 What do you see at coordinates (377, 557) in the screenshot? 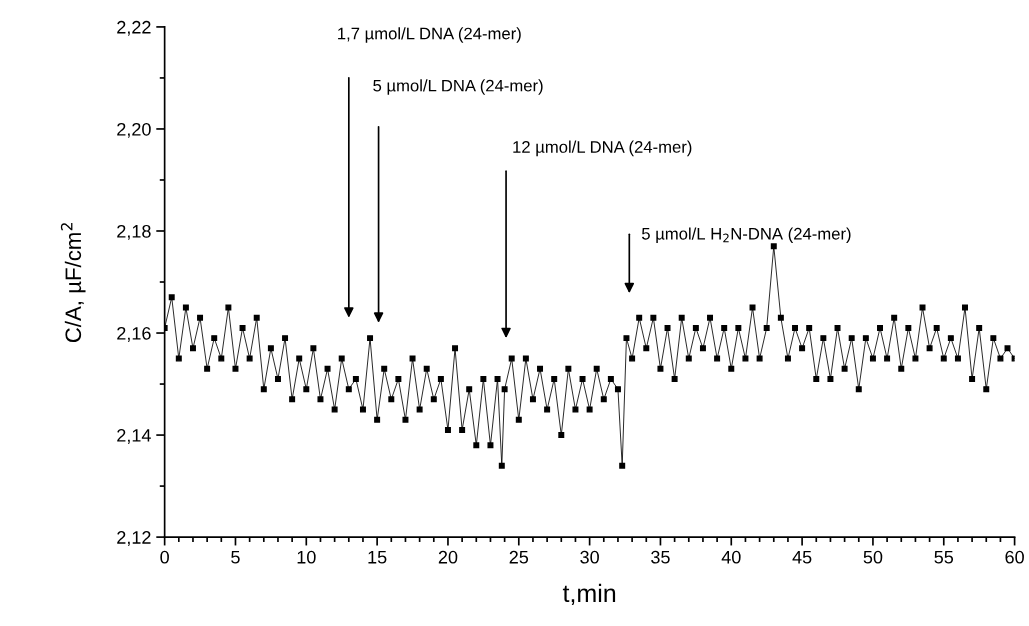
I see `x-tick-label: 15` at bounding box center [377, 557].